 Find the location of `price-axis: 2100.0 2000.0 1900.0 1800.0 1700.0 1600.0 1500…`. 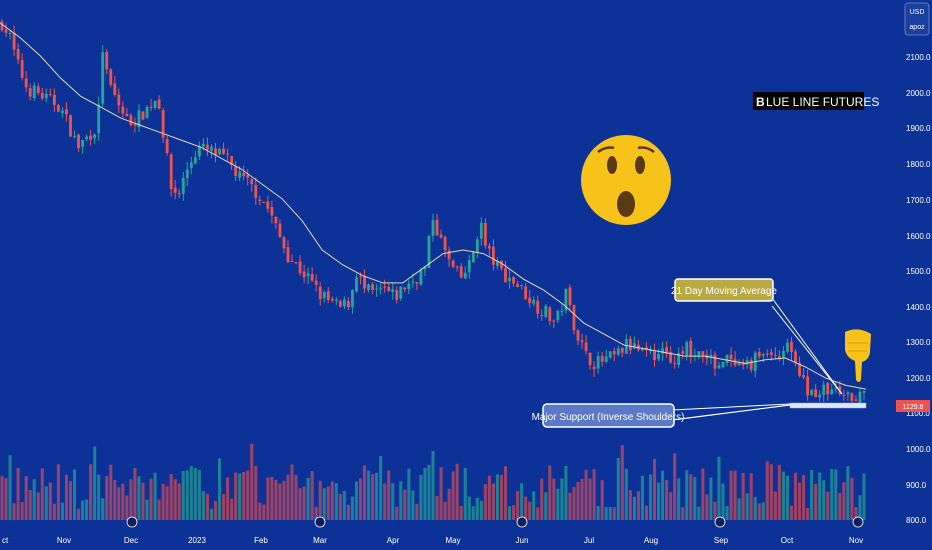

price-axis: 2100.0 2000.0 1900.0 1800.0 1700.0 1600.0 1500… is located at coordinates (918, 289).